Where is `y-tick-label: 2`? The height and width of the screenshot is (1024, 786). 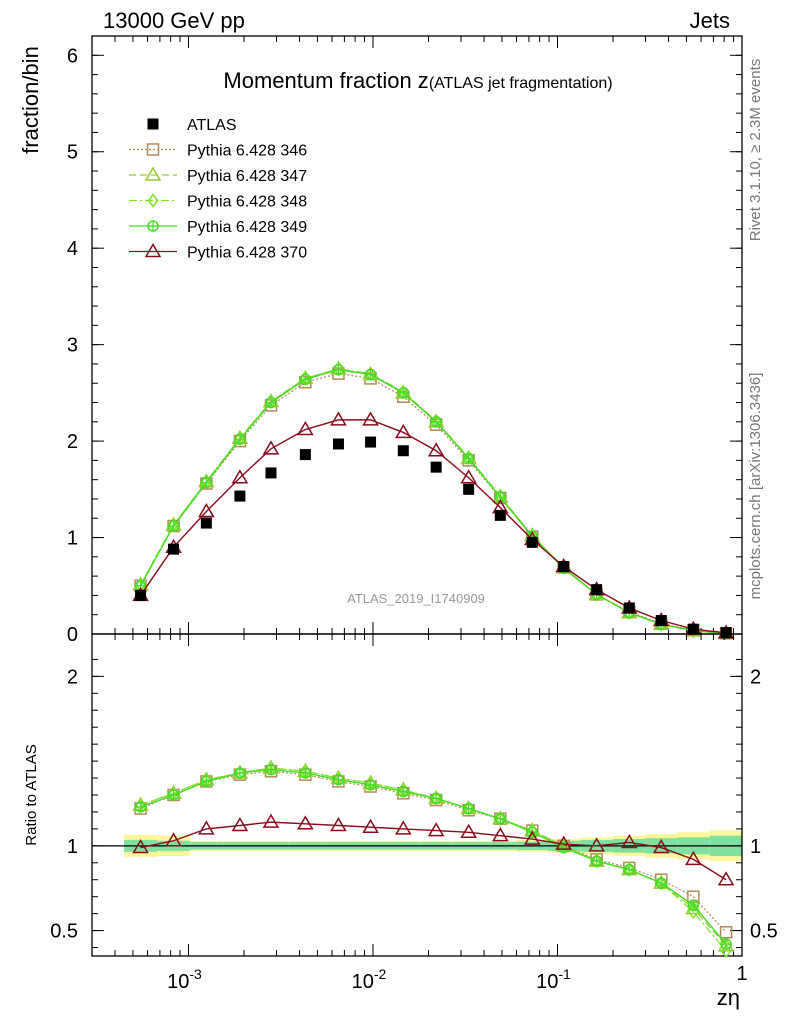
y-tick-label: 2 is located at coordinates (72, 442).